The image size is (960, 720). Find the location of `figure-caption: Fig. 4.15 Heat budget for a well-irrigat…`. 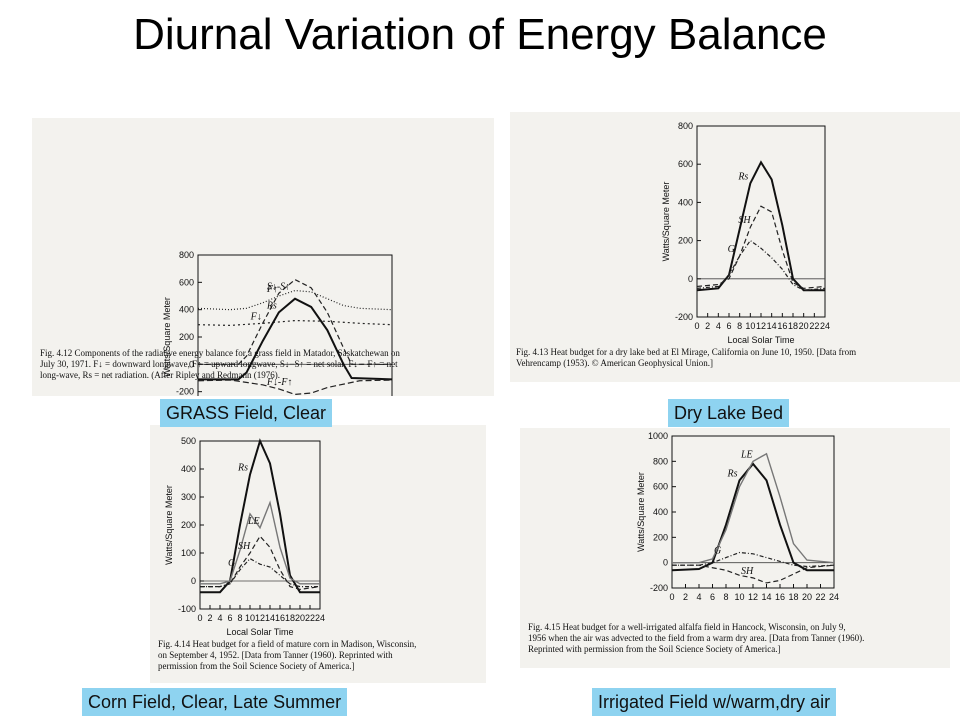

figure-caption: Fig. 4.15 Heat budget for a well-irrigat… is located at coordinates (696, 638).